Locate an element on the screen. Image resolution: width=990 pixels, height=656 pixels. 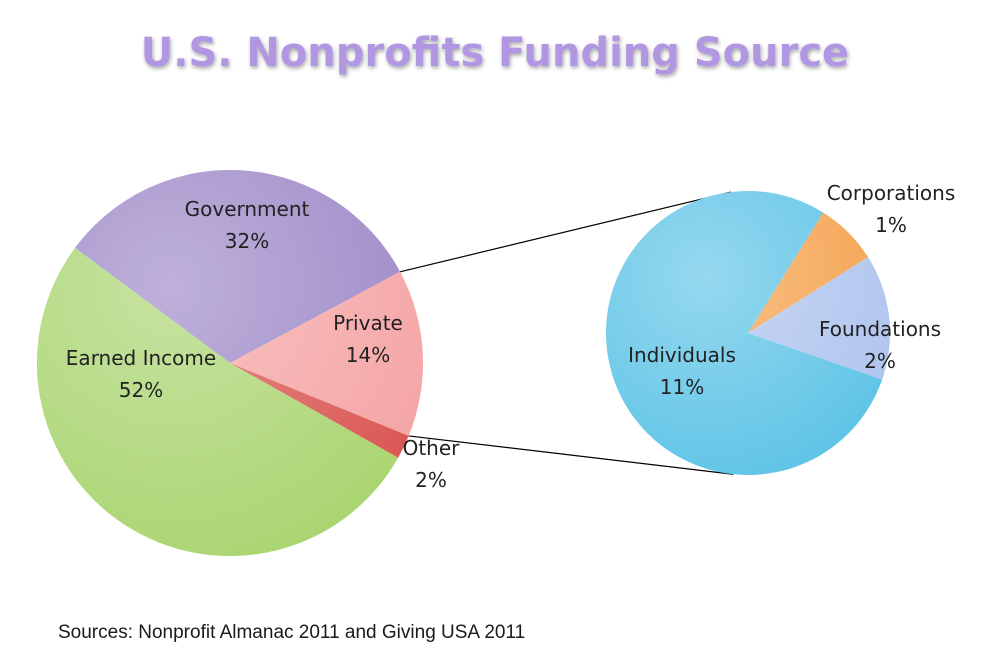
slice-label-value: 1% is located at coordinates (891, 225).